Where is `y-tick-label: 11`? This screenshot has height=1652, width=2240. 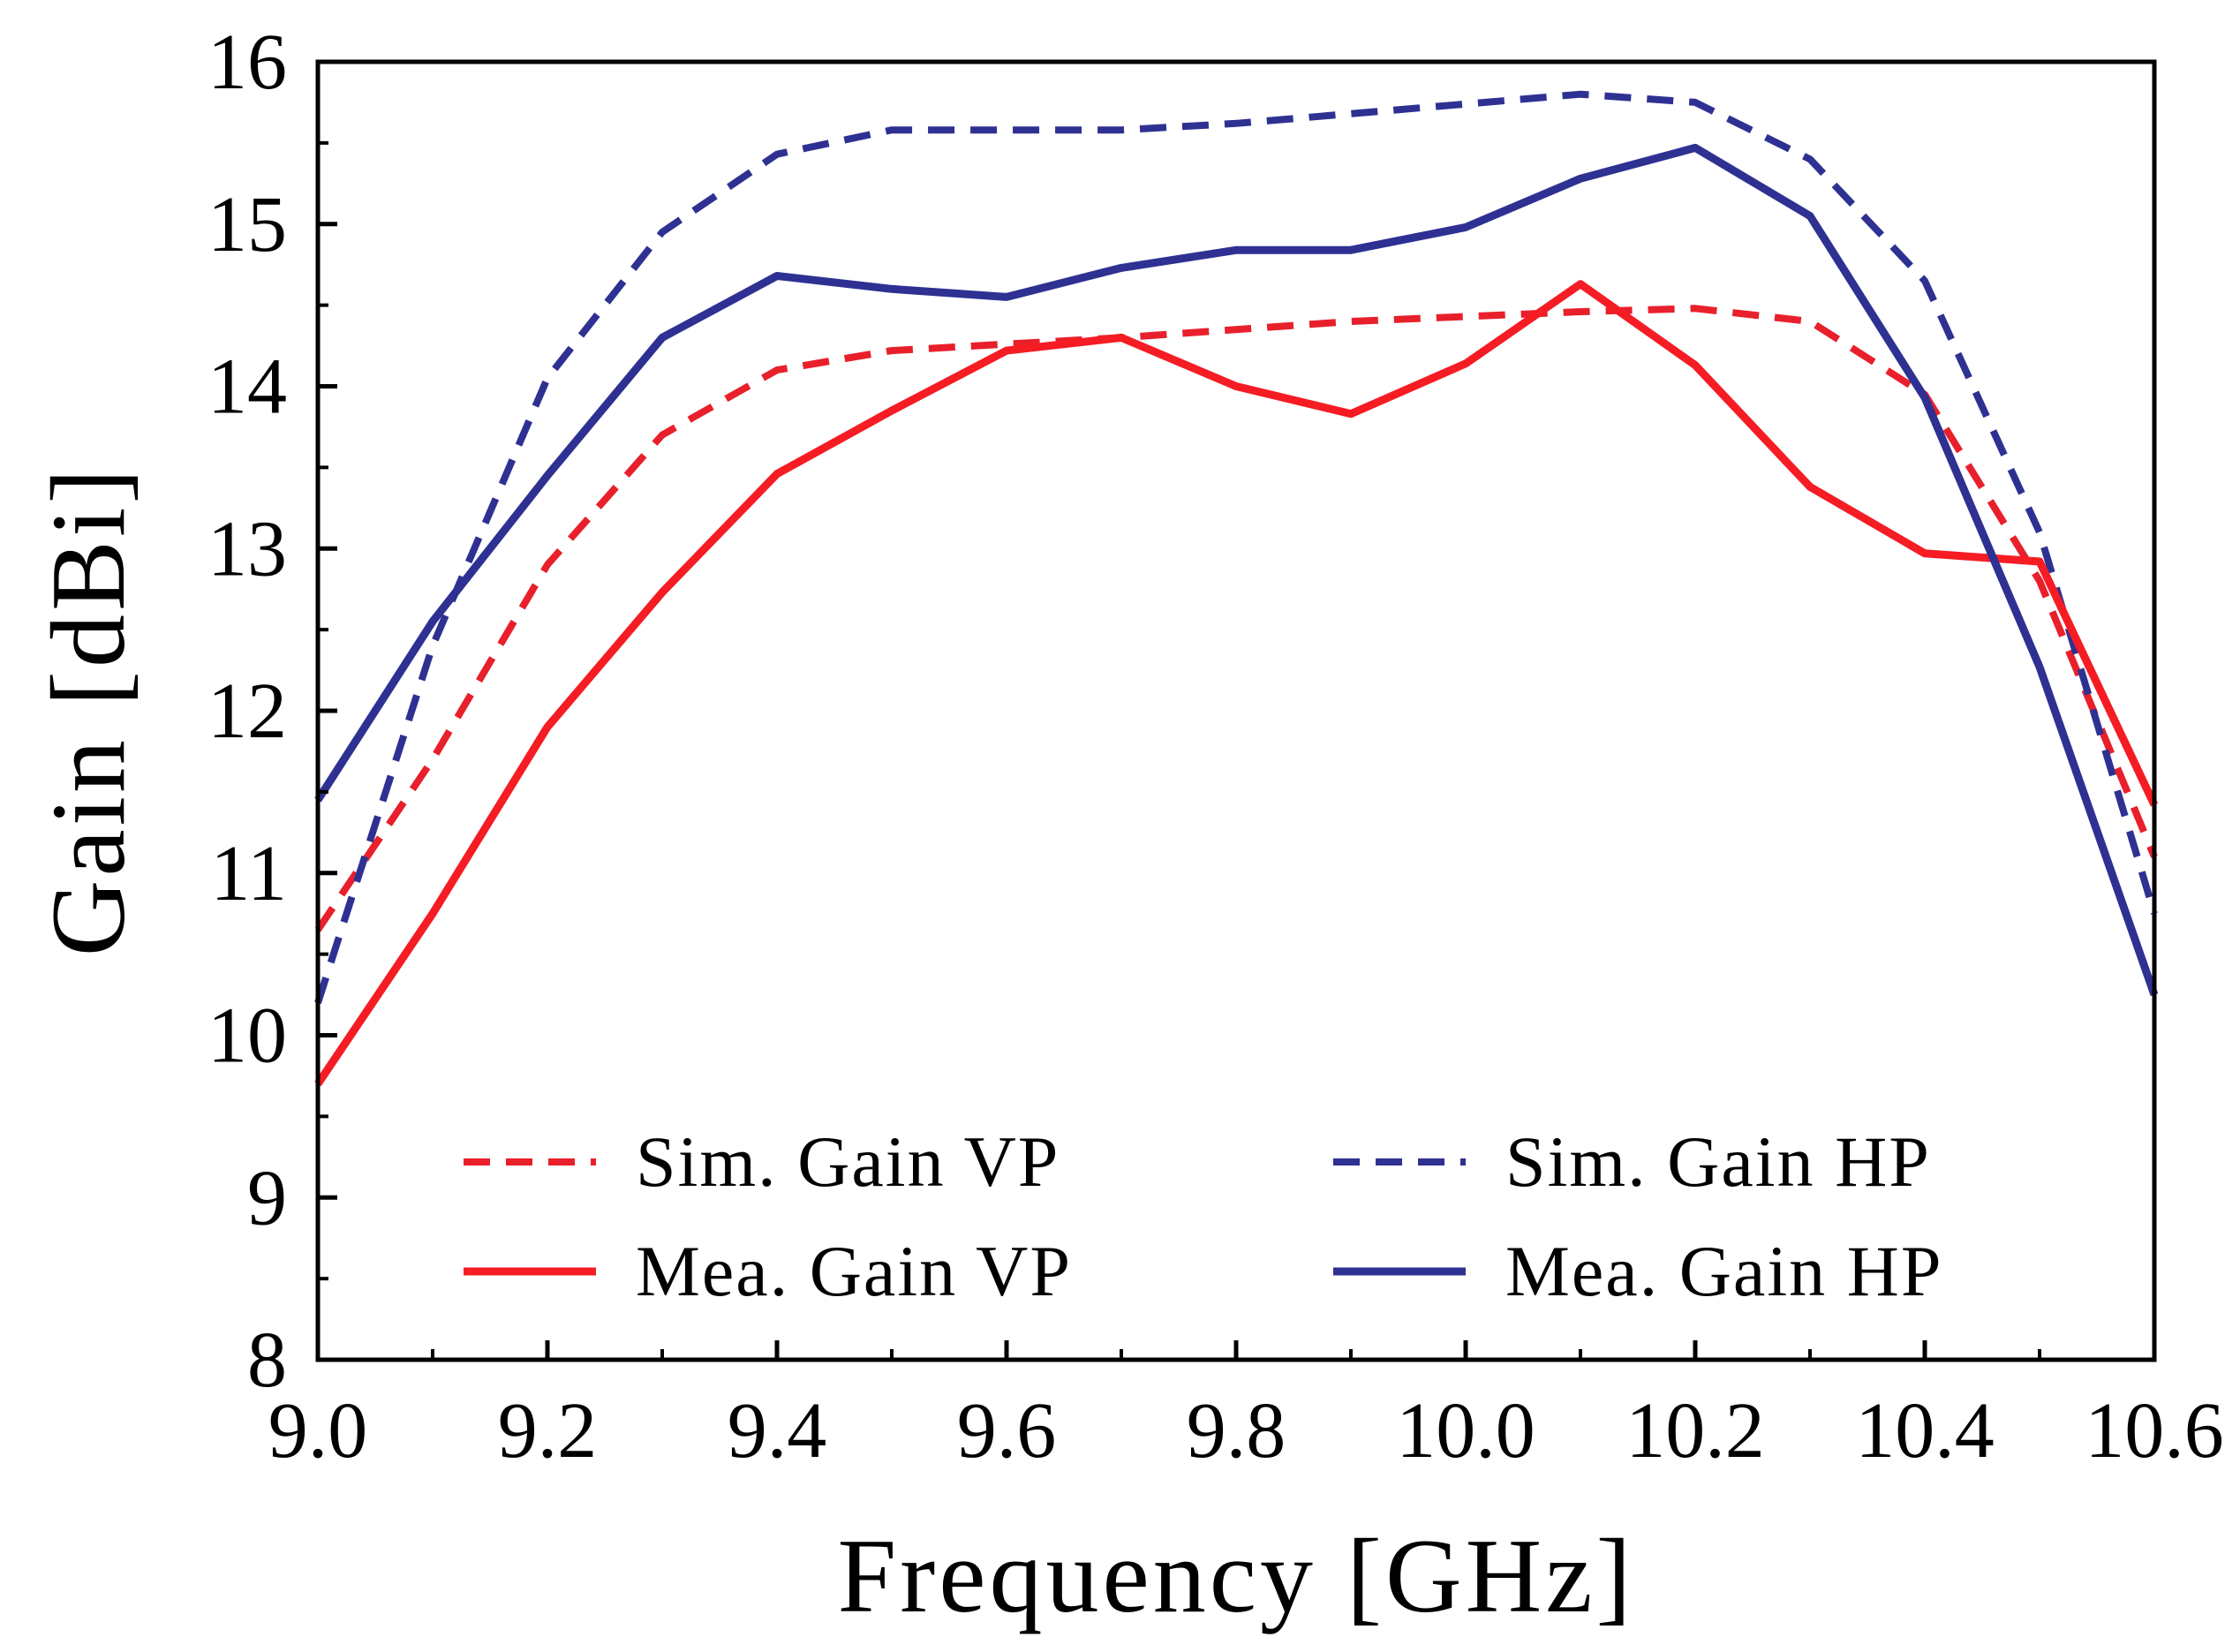 y-tick-label: 11 is located at coordinates (248, 874).